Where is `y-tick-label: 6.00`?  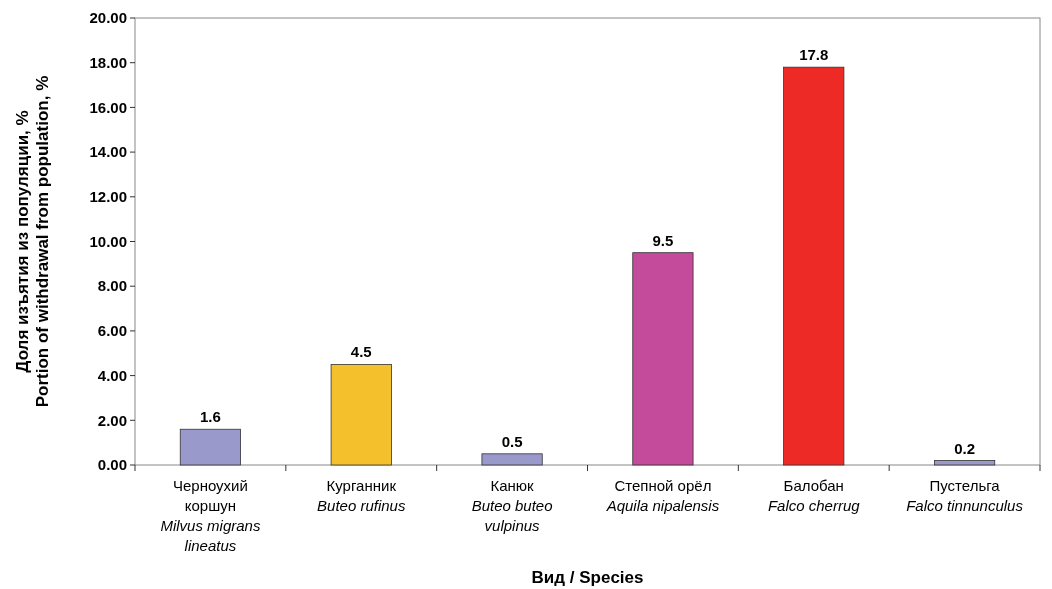 y-tick-label: 6.00 is located at coordinates (112, 331).